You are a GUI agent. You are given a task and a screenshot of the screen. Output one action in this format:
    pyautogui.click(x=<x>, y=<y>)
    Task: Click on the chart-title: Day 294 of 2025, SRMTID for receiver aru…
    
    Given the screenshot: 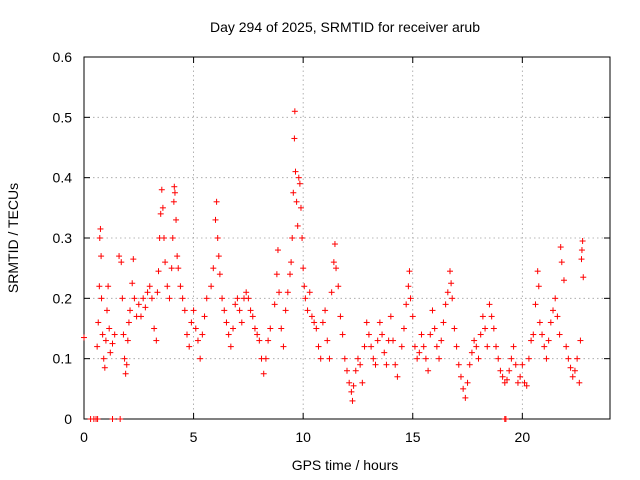 What is the action you would take?
    pyautogui.click(x=345, y=27)
    